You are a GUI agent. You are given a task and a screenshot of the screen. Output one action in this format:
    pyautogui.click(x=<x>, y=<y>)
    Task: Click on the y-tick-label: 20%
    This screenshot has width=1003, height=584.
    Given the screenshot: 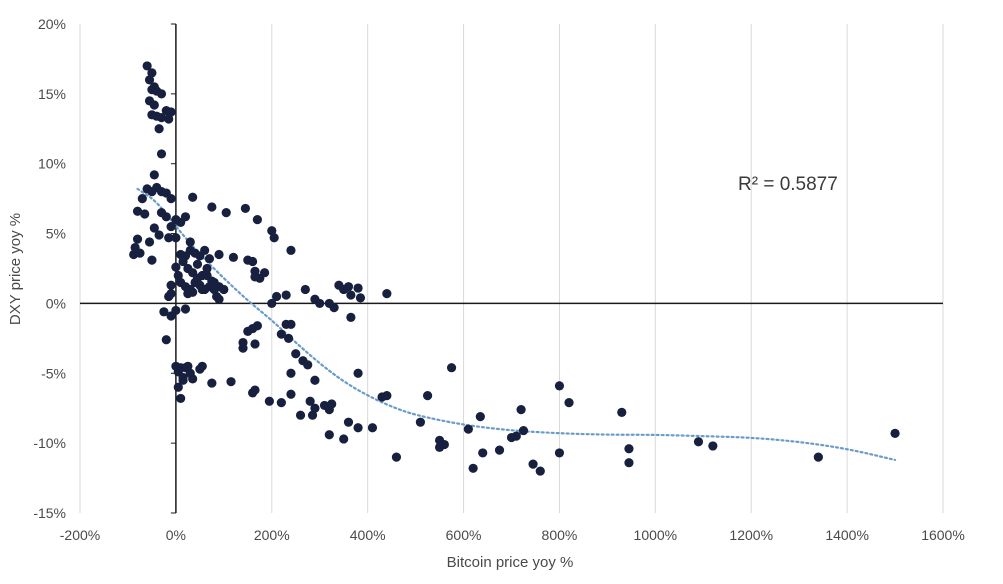 What is the action you would take?
    pyautogui.click(x=52, y=24)
    